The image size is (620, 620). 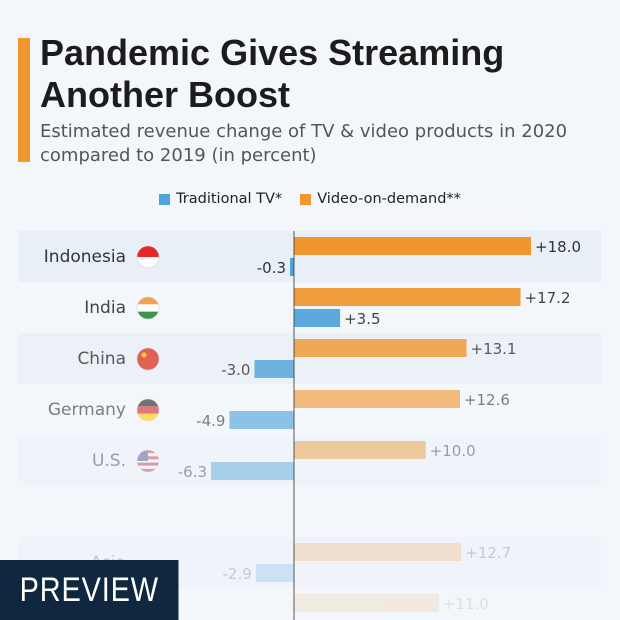 I want to click on row-band, so click(x=309, y=460).